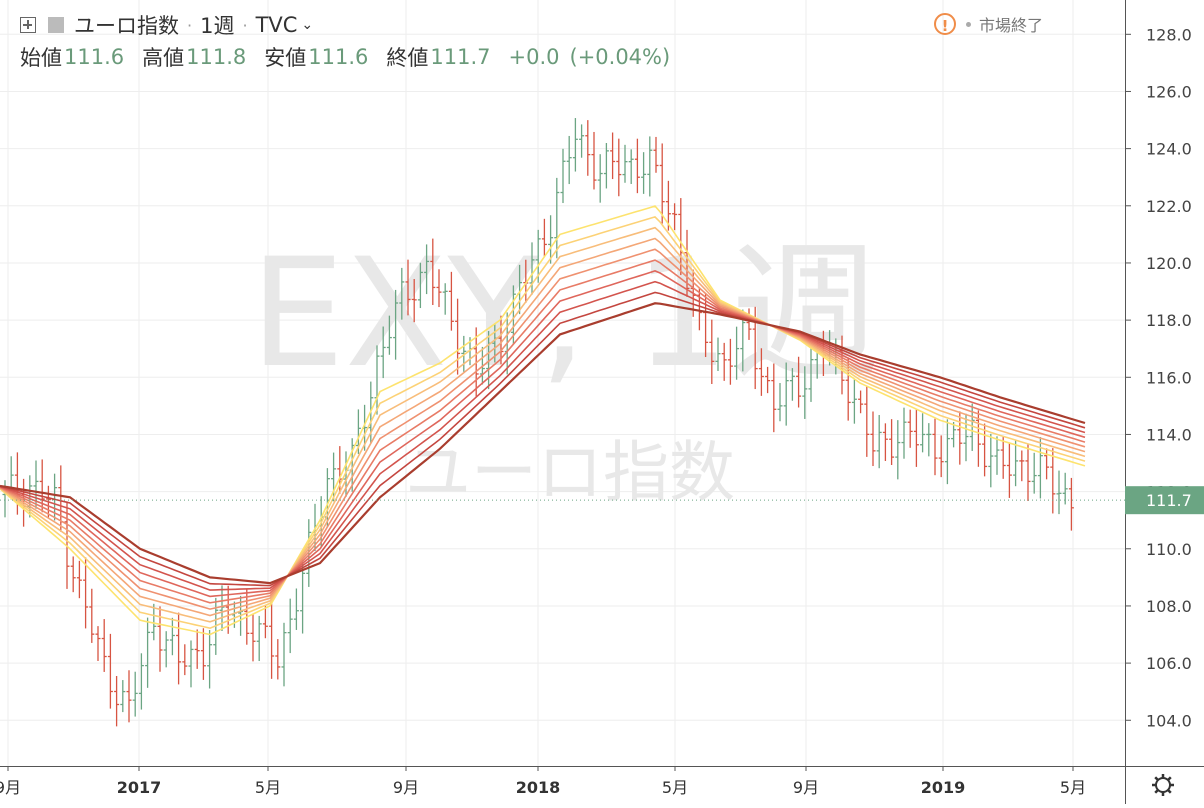  I want to click on low-label: 安値, so click(285, 58).